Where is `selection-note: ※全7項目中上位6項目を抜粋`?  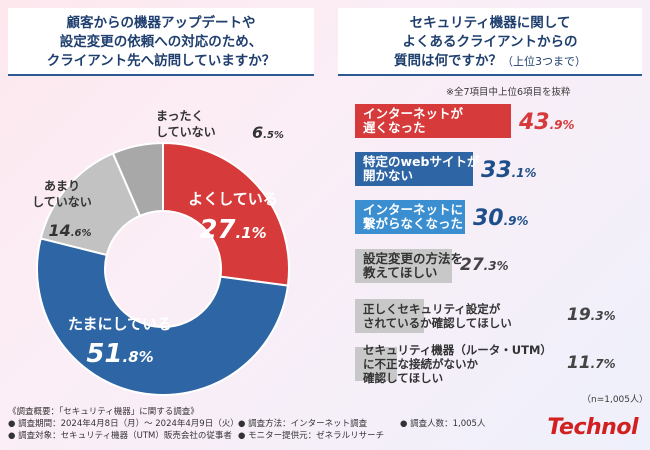
selection-note: ※全7項目中上位6項目を抜粋 is located at coordinates (508, 92).